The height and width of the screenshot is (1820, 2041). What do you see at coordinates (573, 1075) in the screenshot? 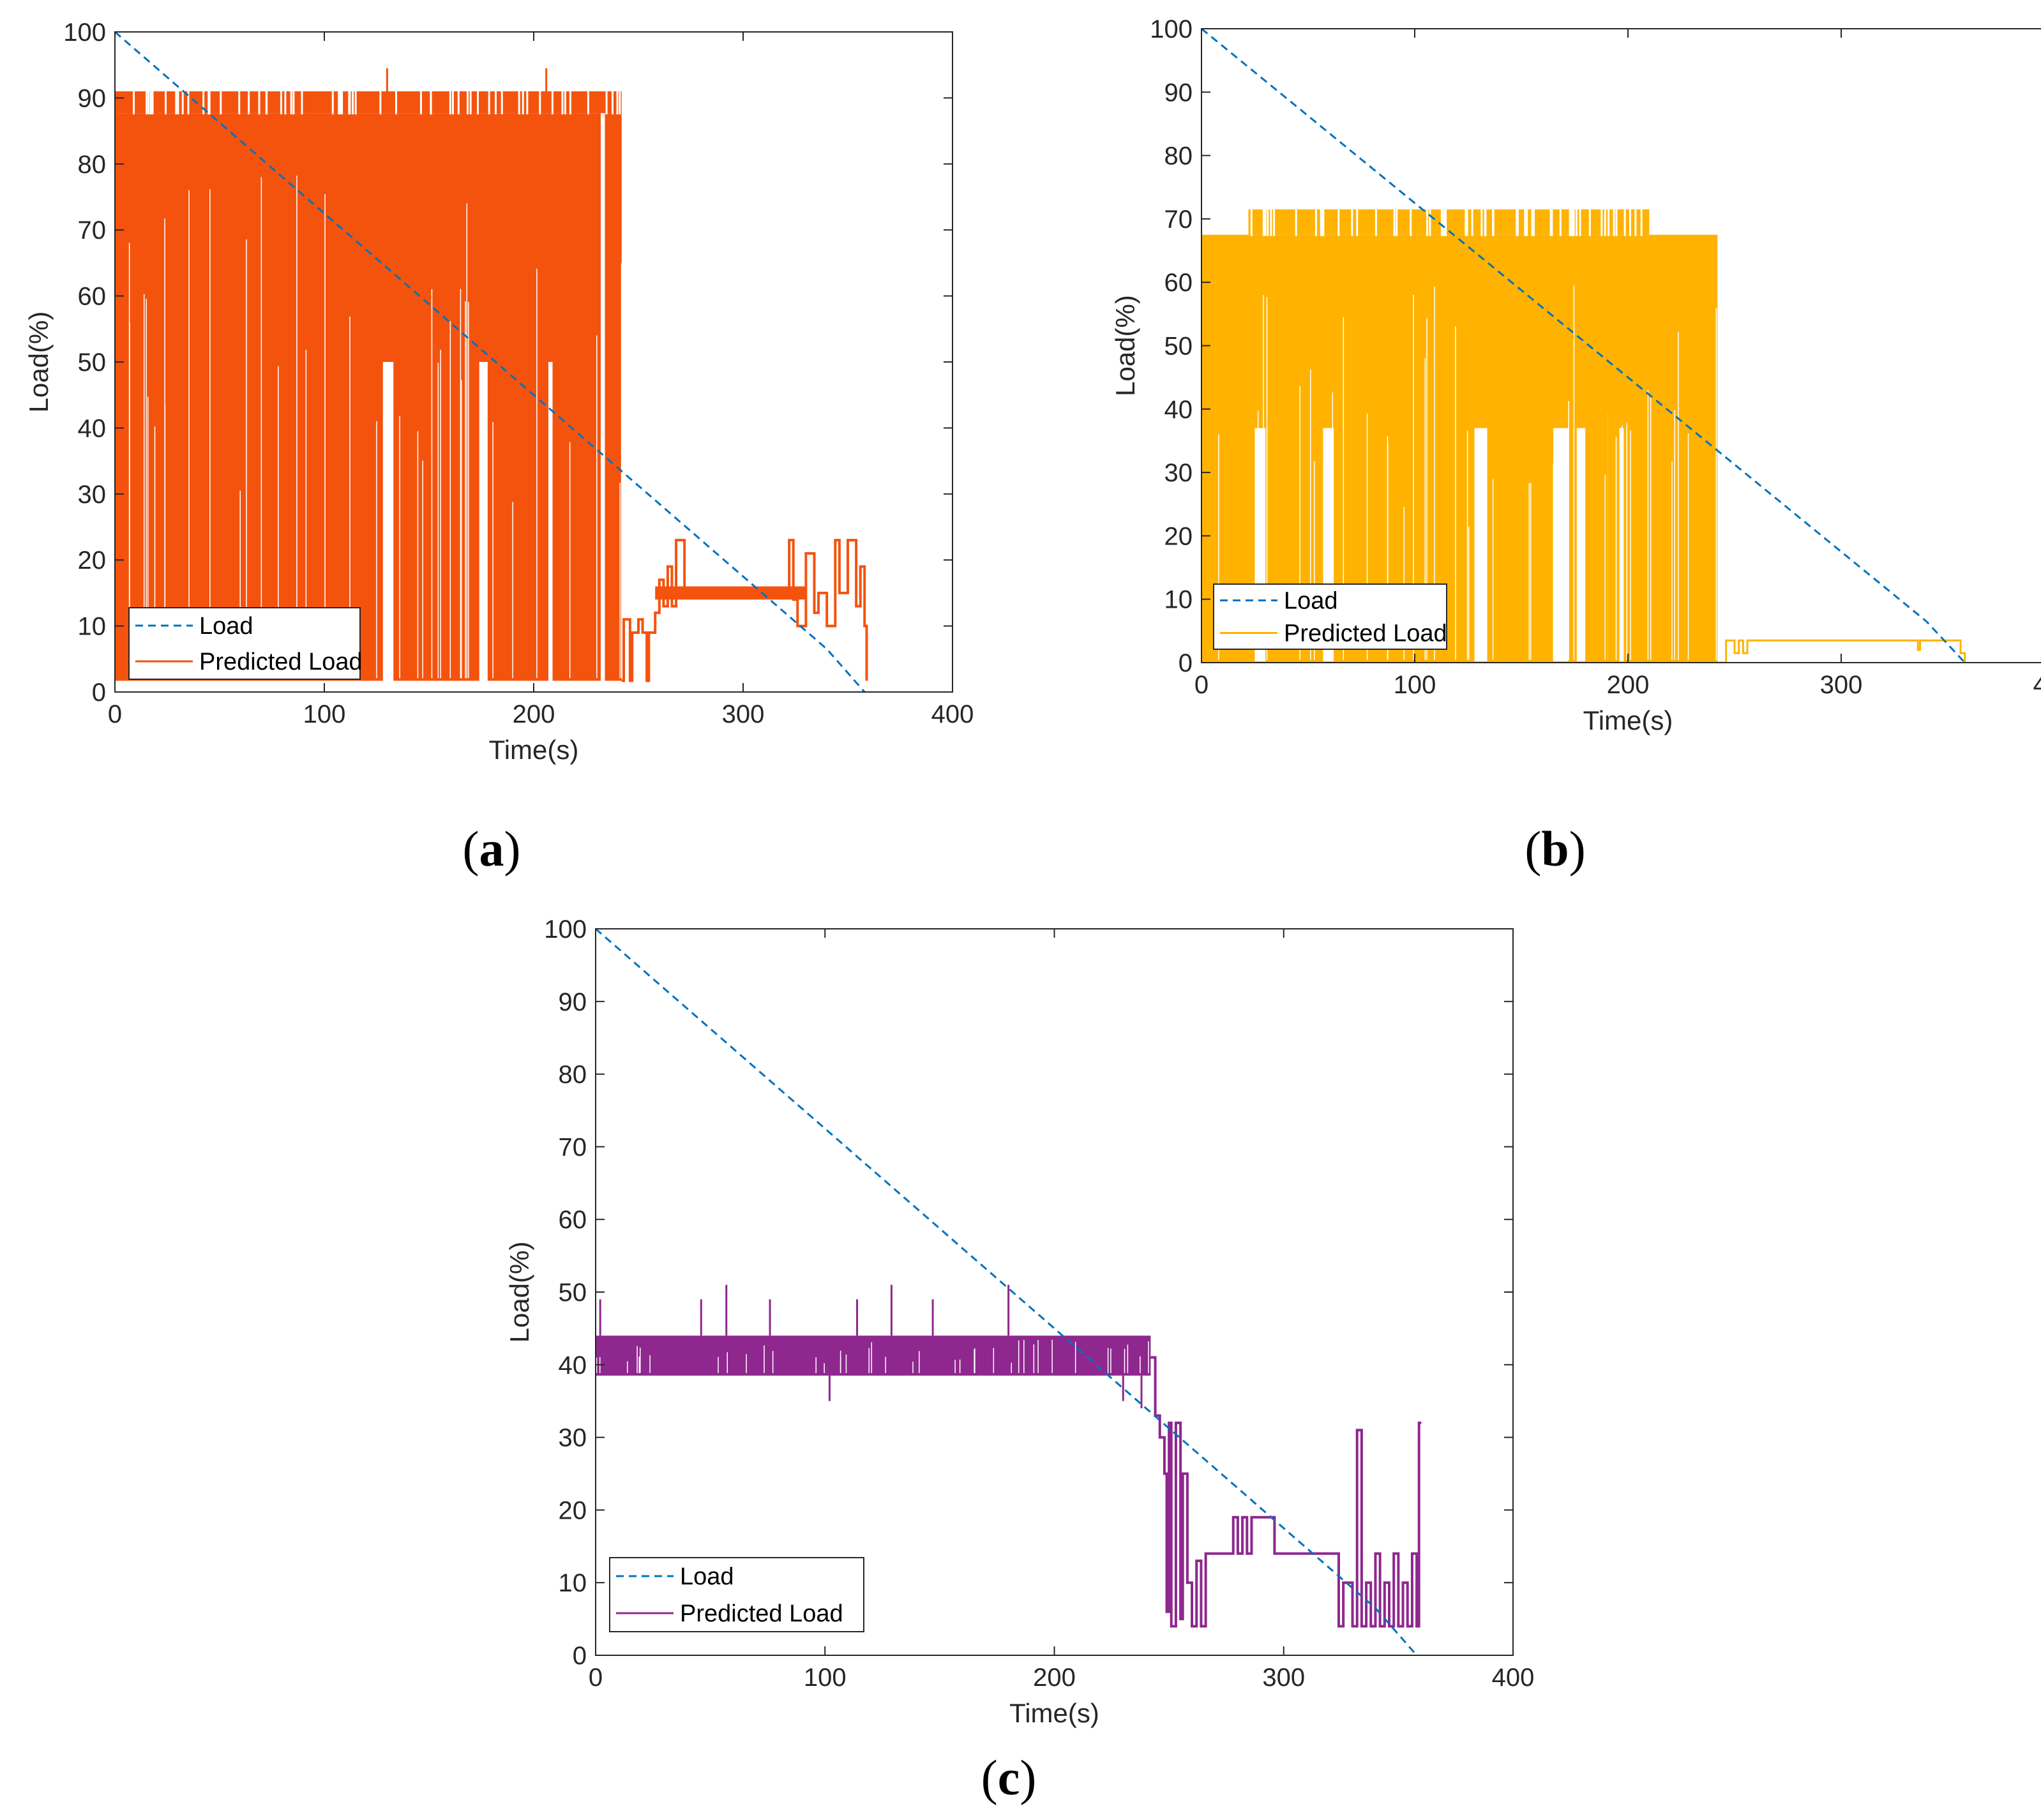
I see `y-tick-label: 80` at bounding box center [573, 1075].